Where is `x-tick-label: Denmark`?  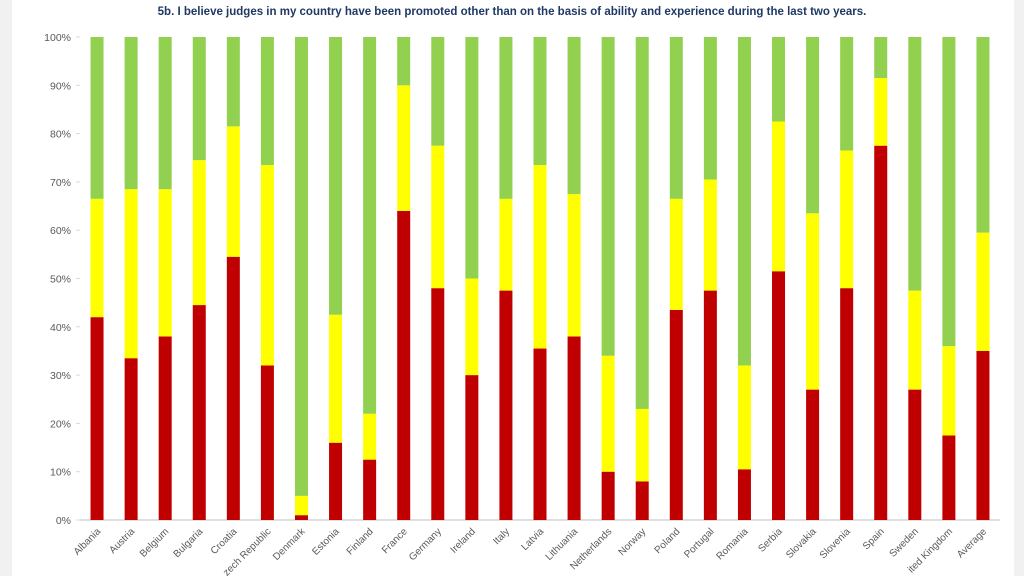
x-tick-label: Denmark is located at coordinates (289, 544).